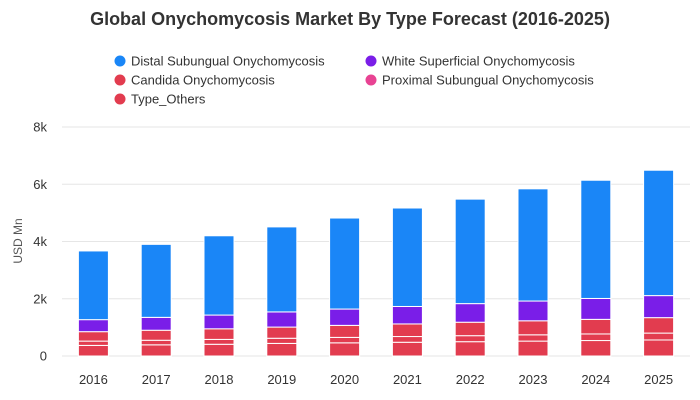 The width and height of the screenshot is (700, 400). I want to click on legend-item: Distal Subungual Onychomycosis, so click(220, 61).